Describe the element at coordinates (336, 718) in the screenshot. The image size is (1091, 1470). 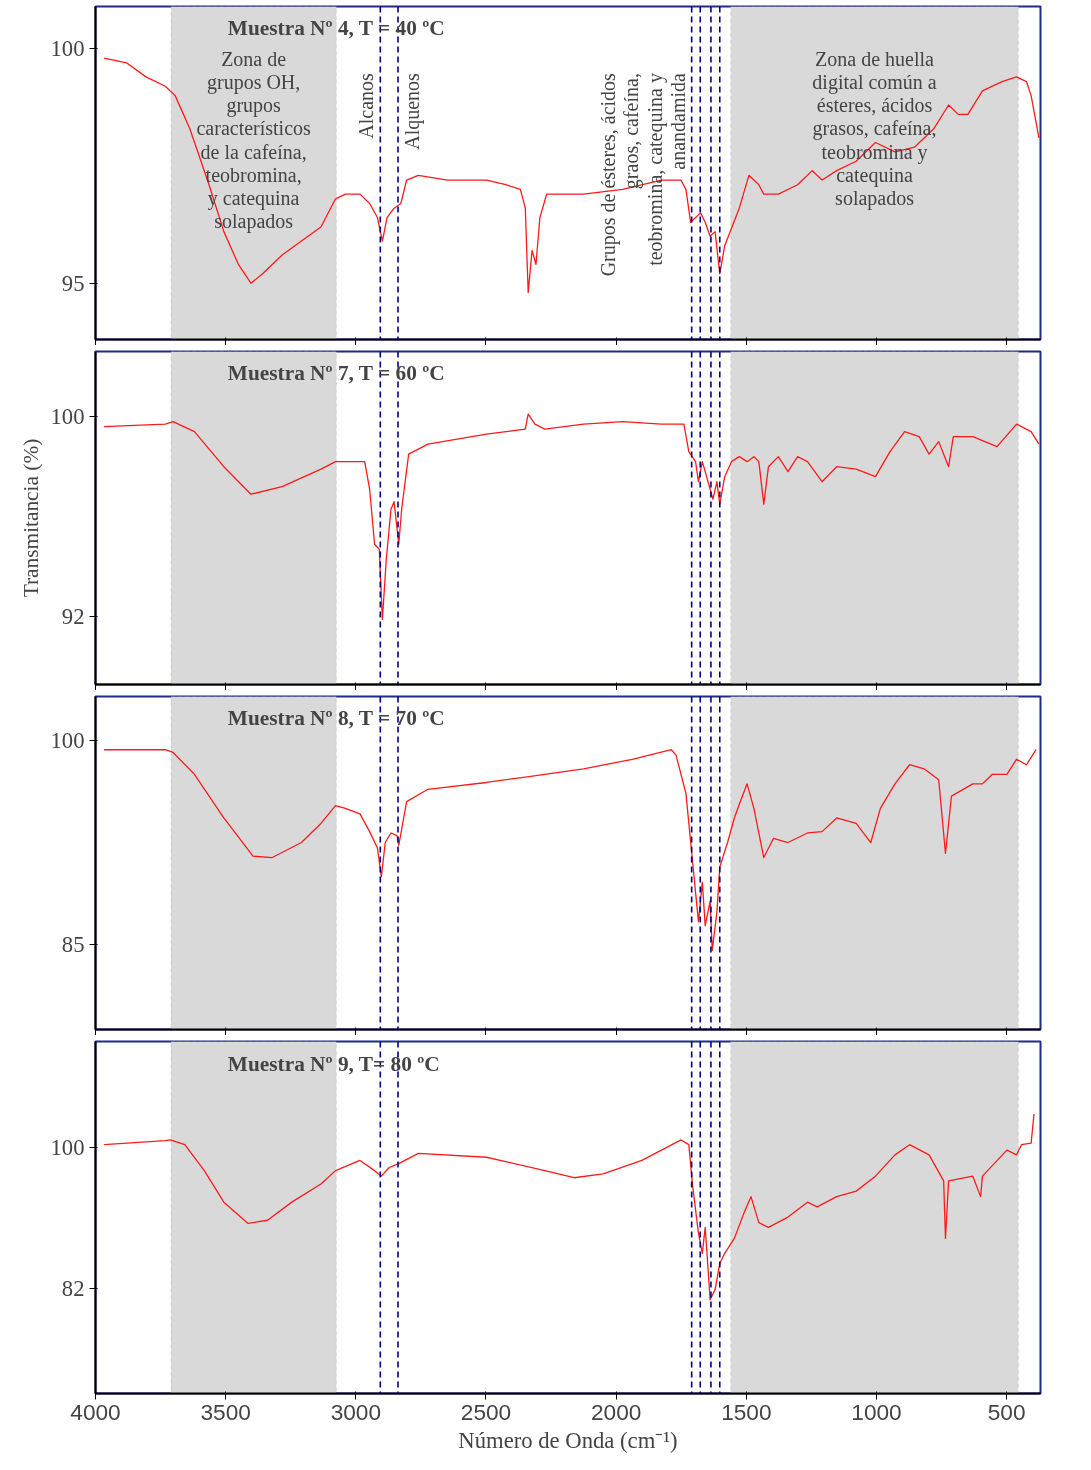
I see `text: Muestra Nº 8, T = 70 ºC` at that location.